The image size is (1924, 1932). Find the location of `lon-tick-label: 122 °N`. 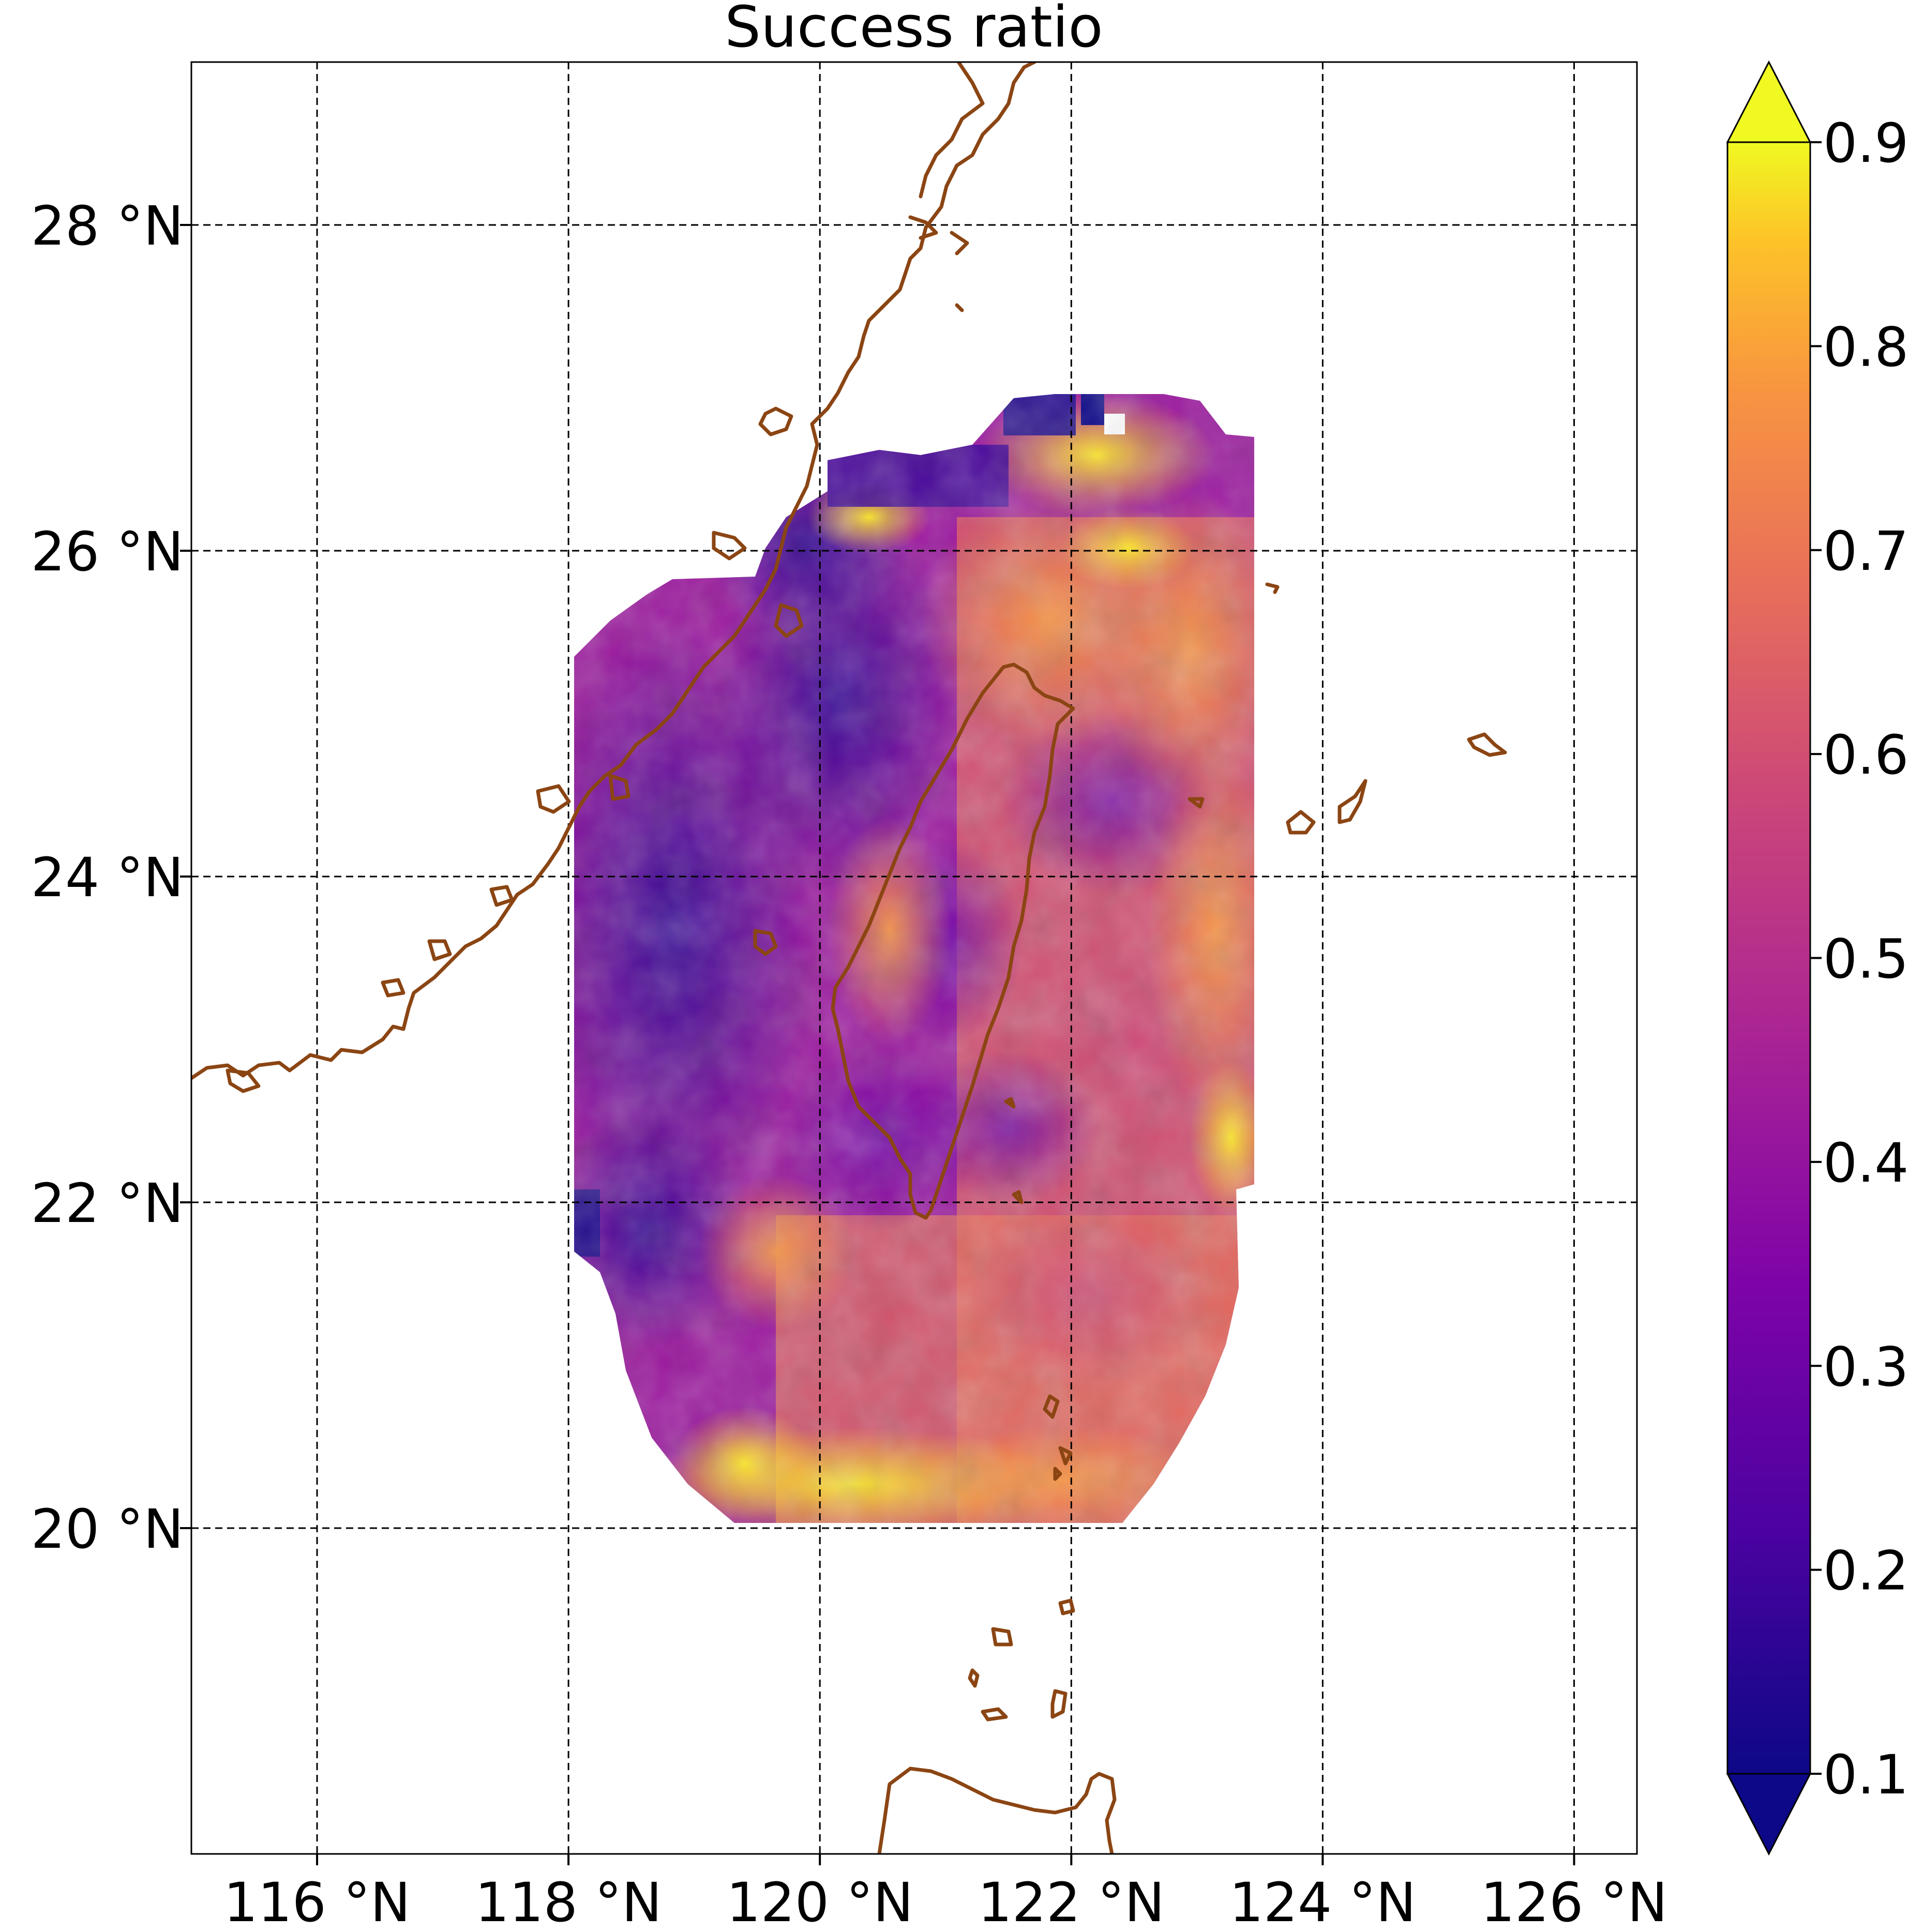

lon-tick-label: 122 °N is located at coordinates (1071, 1901).